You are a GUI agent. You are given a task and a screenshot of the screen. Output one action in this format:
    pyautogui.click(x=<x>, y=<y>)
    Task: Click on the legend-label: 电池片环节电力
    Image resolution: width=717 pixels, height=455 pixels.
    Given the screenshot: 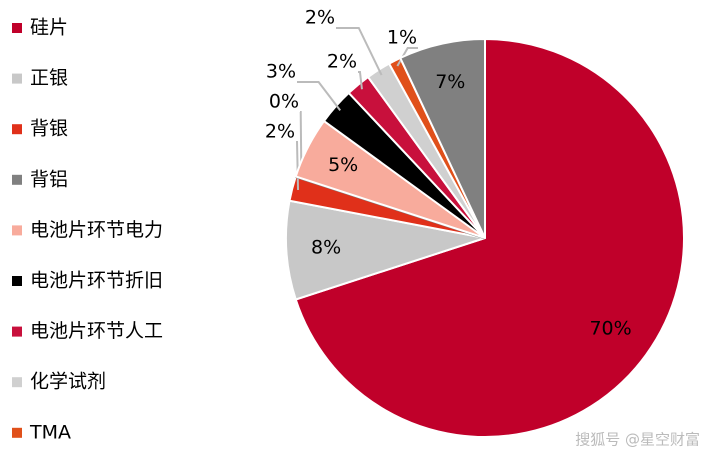 What is the action you would take?
    pyautogui.click(x=96, y=230)
    